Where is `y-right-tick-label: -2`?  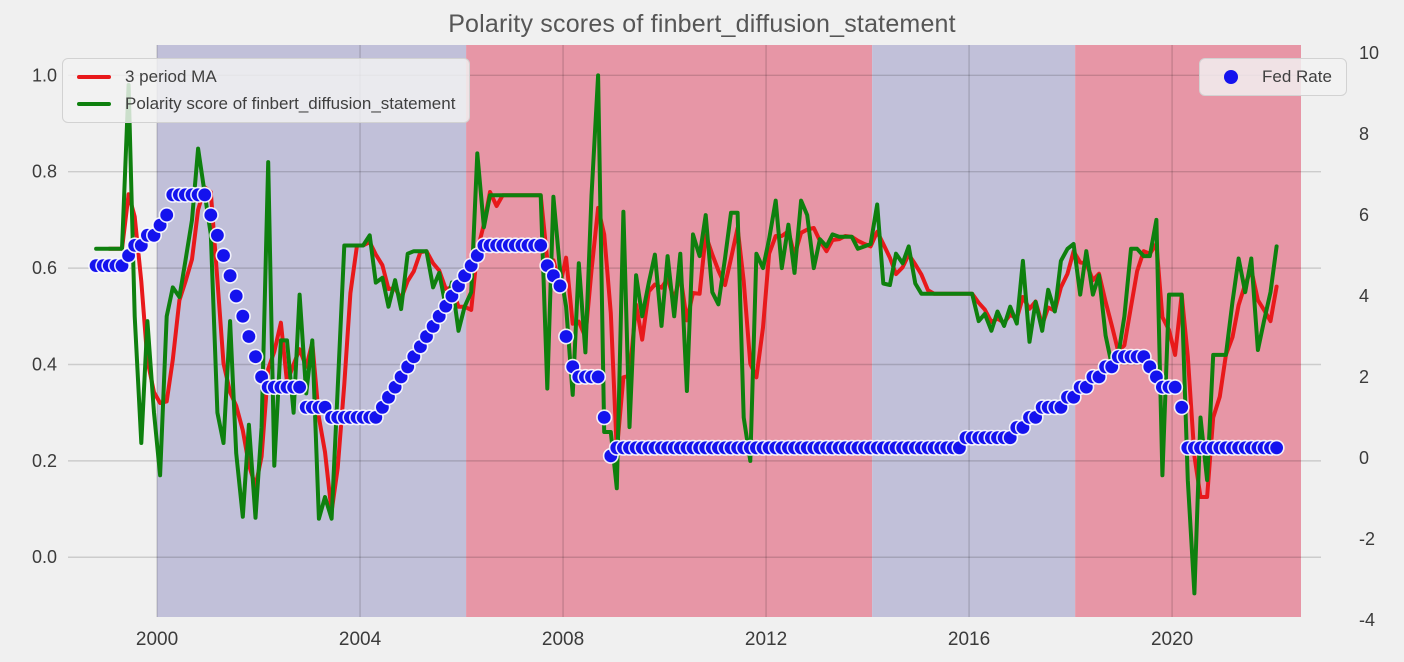
y-right-tick-label: -2 is located at coordinates (1367, 539).